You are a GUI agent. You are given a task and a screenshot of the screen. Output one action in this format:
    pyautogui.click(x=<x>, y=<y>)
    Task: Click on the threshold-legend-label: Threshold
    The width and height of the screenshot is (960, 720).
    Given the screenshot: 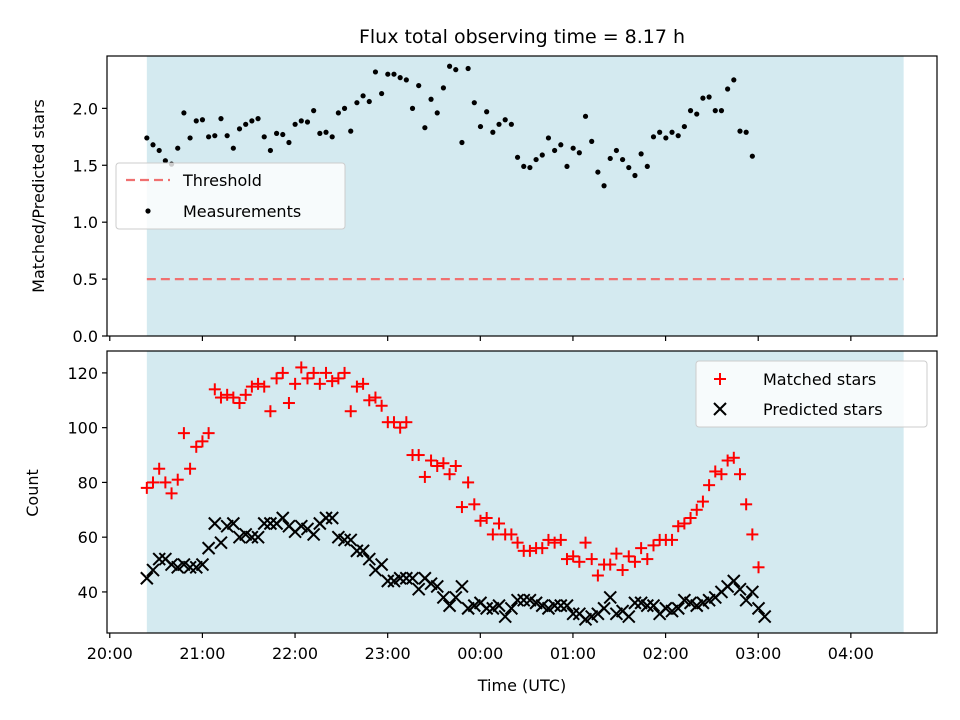 What is the action you would take?
    pyautogui.click(x=222, y=180)
    